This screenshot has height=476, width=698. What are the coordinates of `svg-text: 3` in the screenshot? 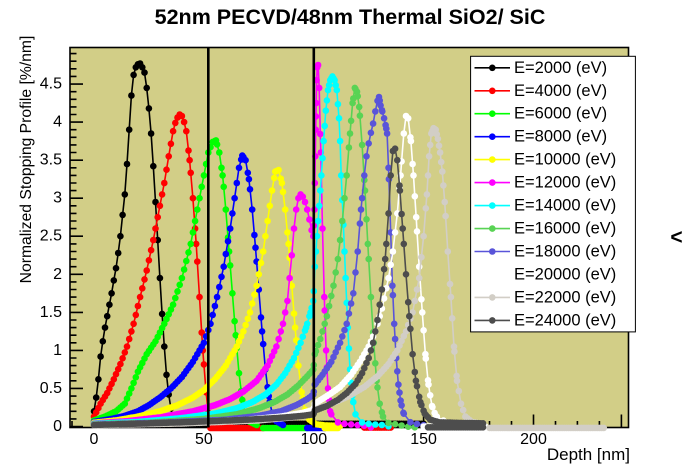 It's located at (57, 198).